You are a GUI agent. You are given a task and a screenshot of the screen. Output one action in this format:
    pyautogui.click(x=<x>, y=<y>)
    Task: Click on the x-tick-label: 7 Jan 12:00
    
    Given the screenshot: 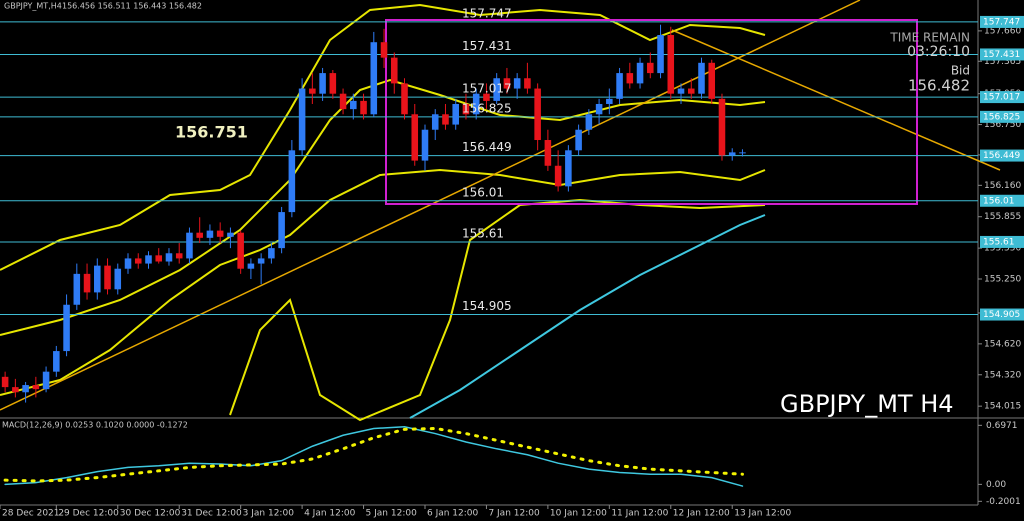 What is the action you would take?
    pyautogui.click(x=514, y=514)
    